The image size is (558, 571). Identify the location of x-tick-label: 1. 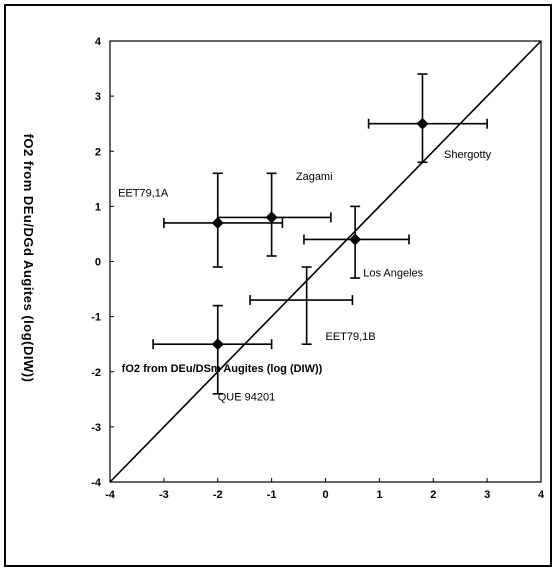
(379, 495).